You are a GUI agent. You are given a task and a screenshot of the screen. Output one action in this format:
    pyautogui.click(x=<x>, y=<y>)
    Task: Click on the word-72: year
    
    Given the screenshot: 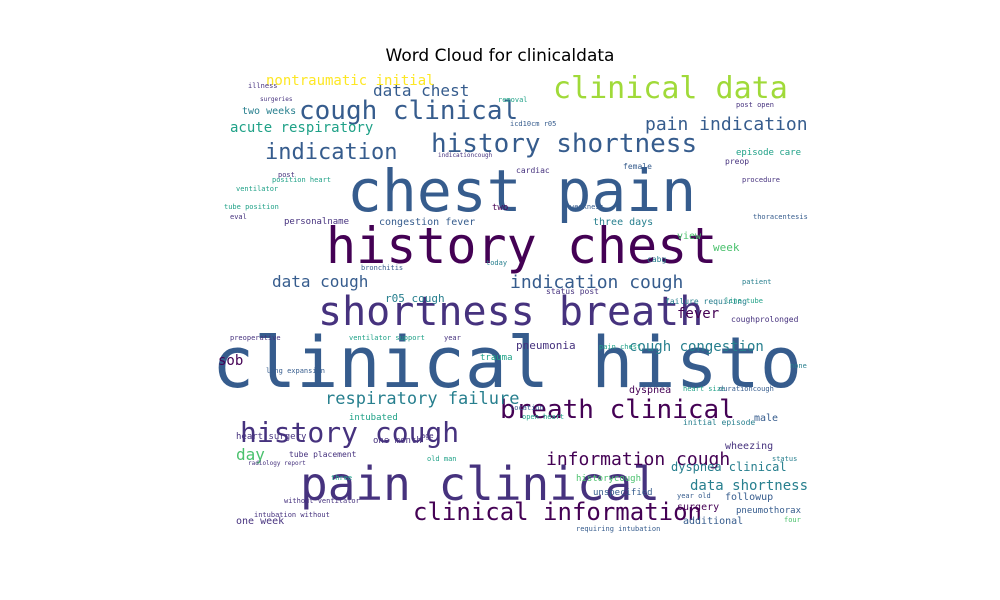 What is the action you would take?
    pyautogui.click(x=452, y=338)
    